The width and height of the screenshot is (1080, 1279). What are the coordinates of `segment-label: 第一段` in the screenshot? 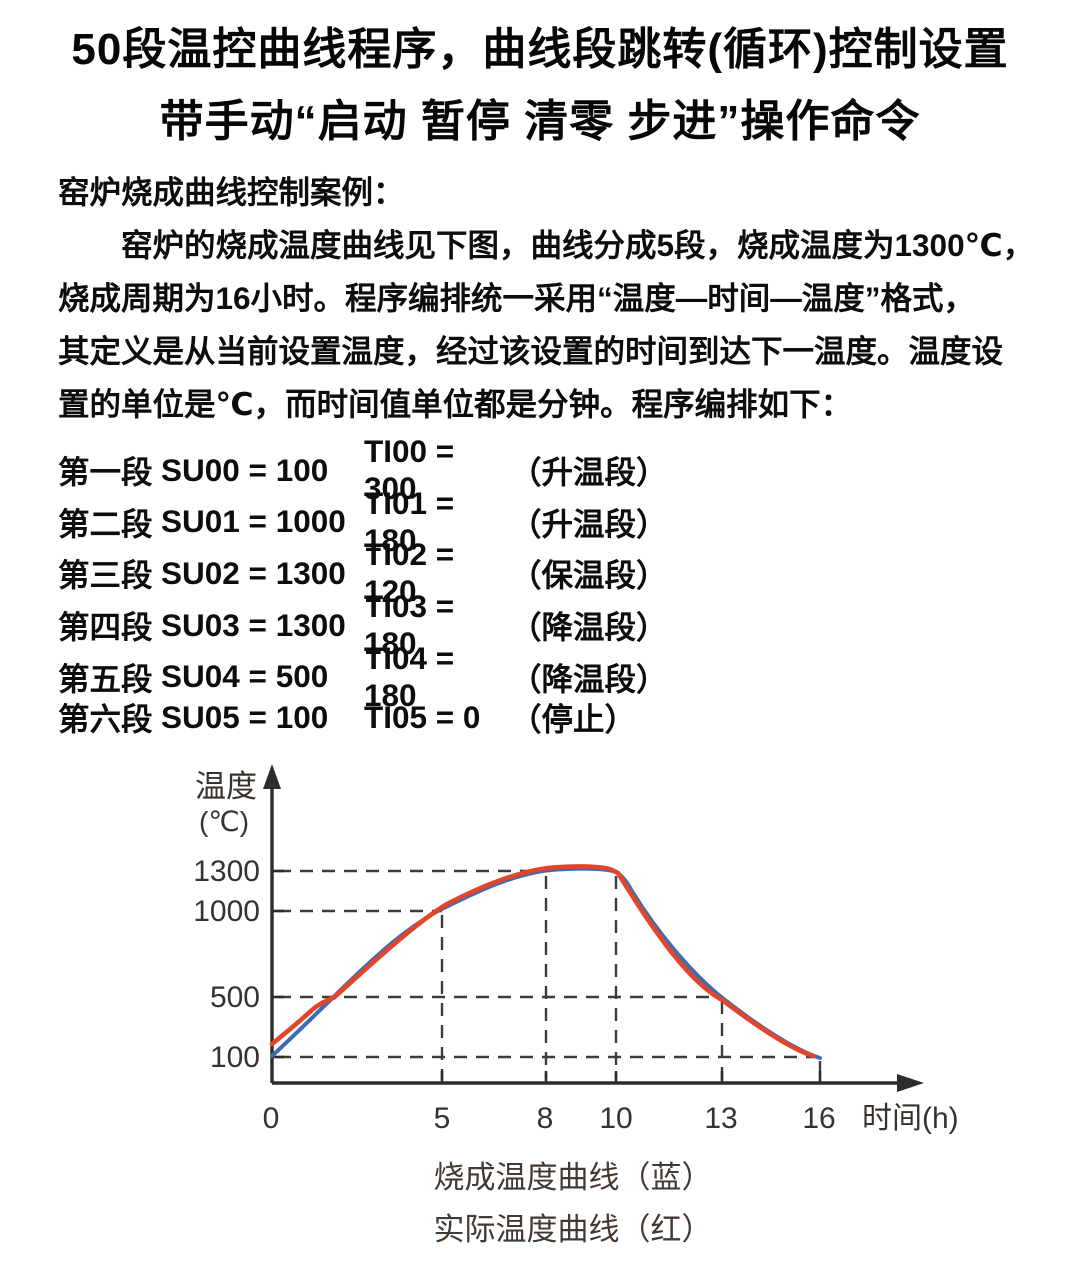 It's located at (105, 472).